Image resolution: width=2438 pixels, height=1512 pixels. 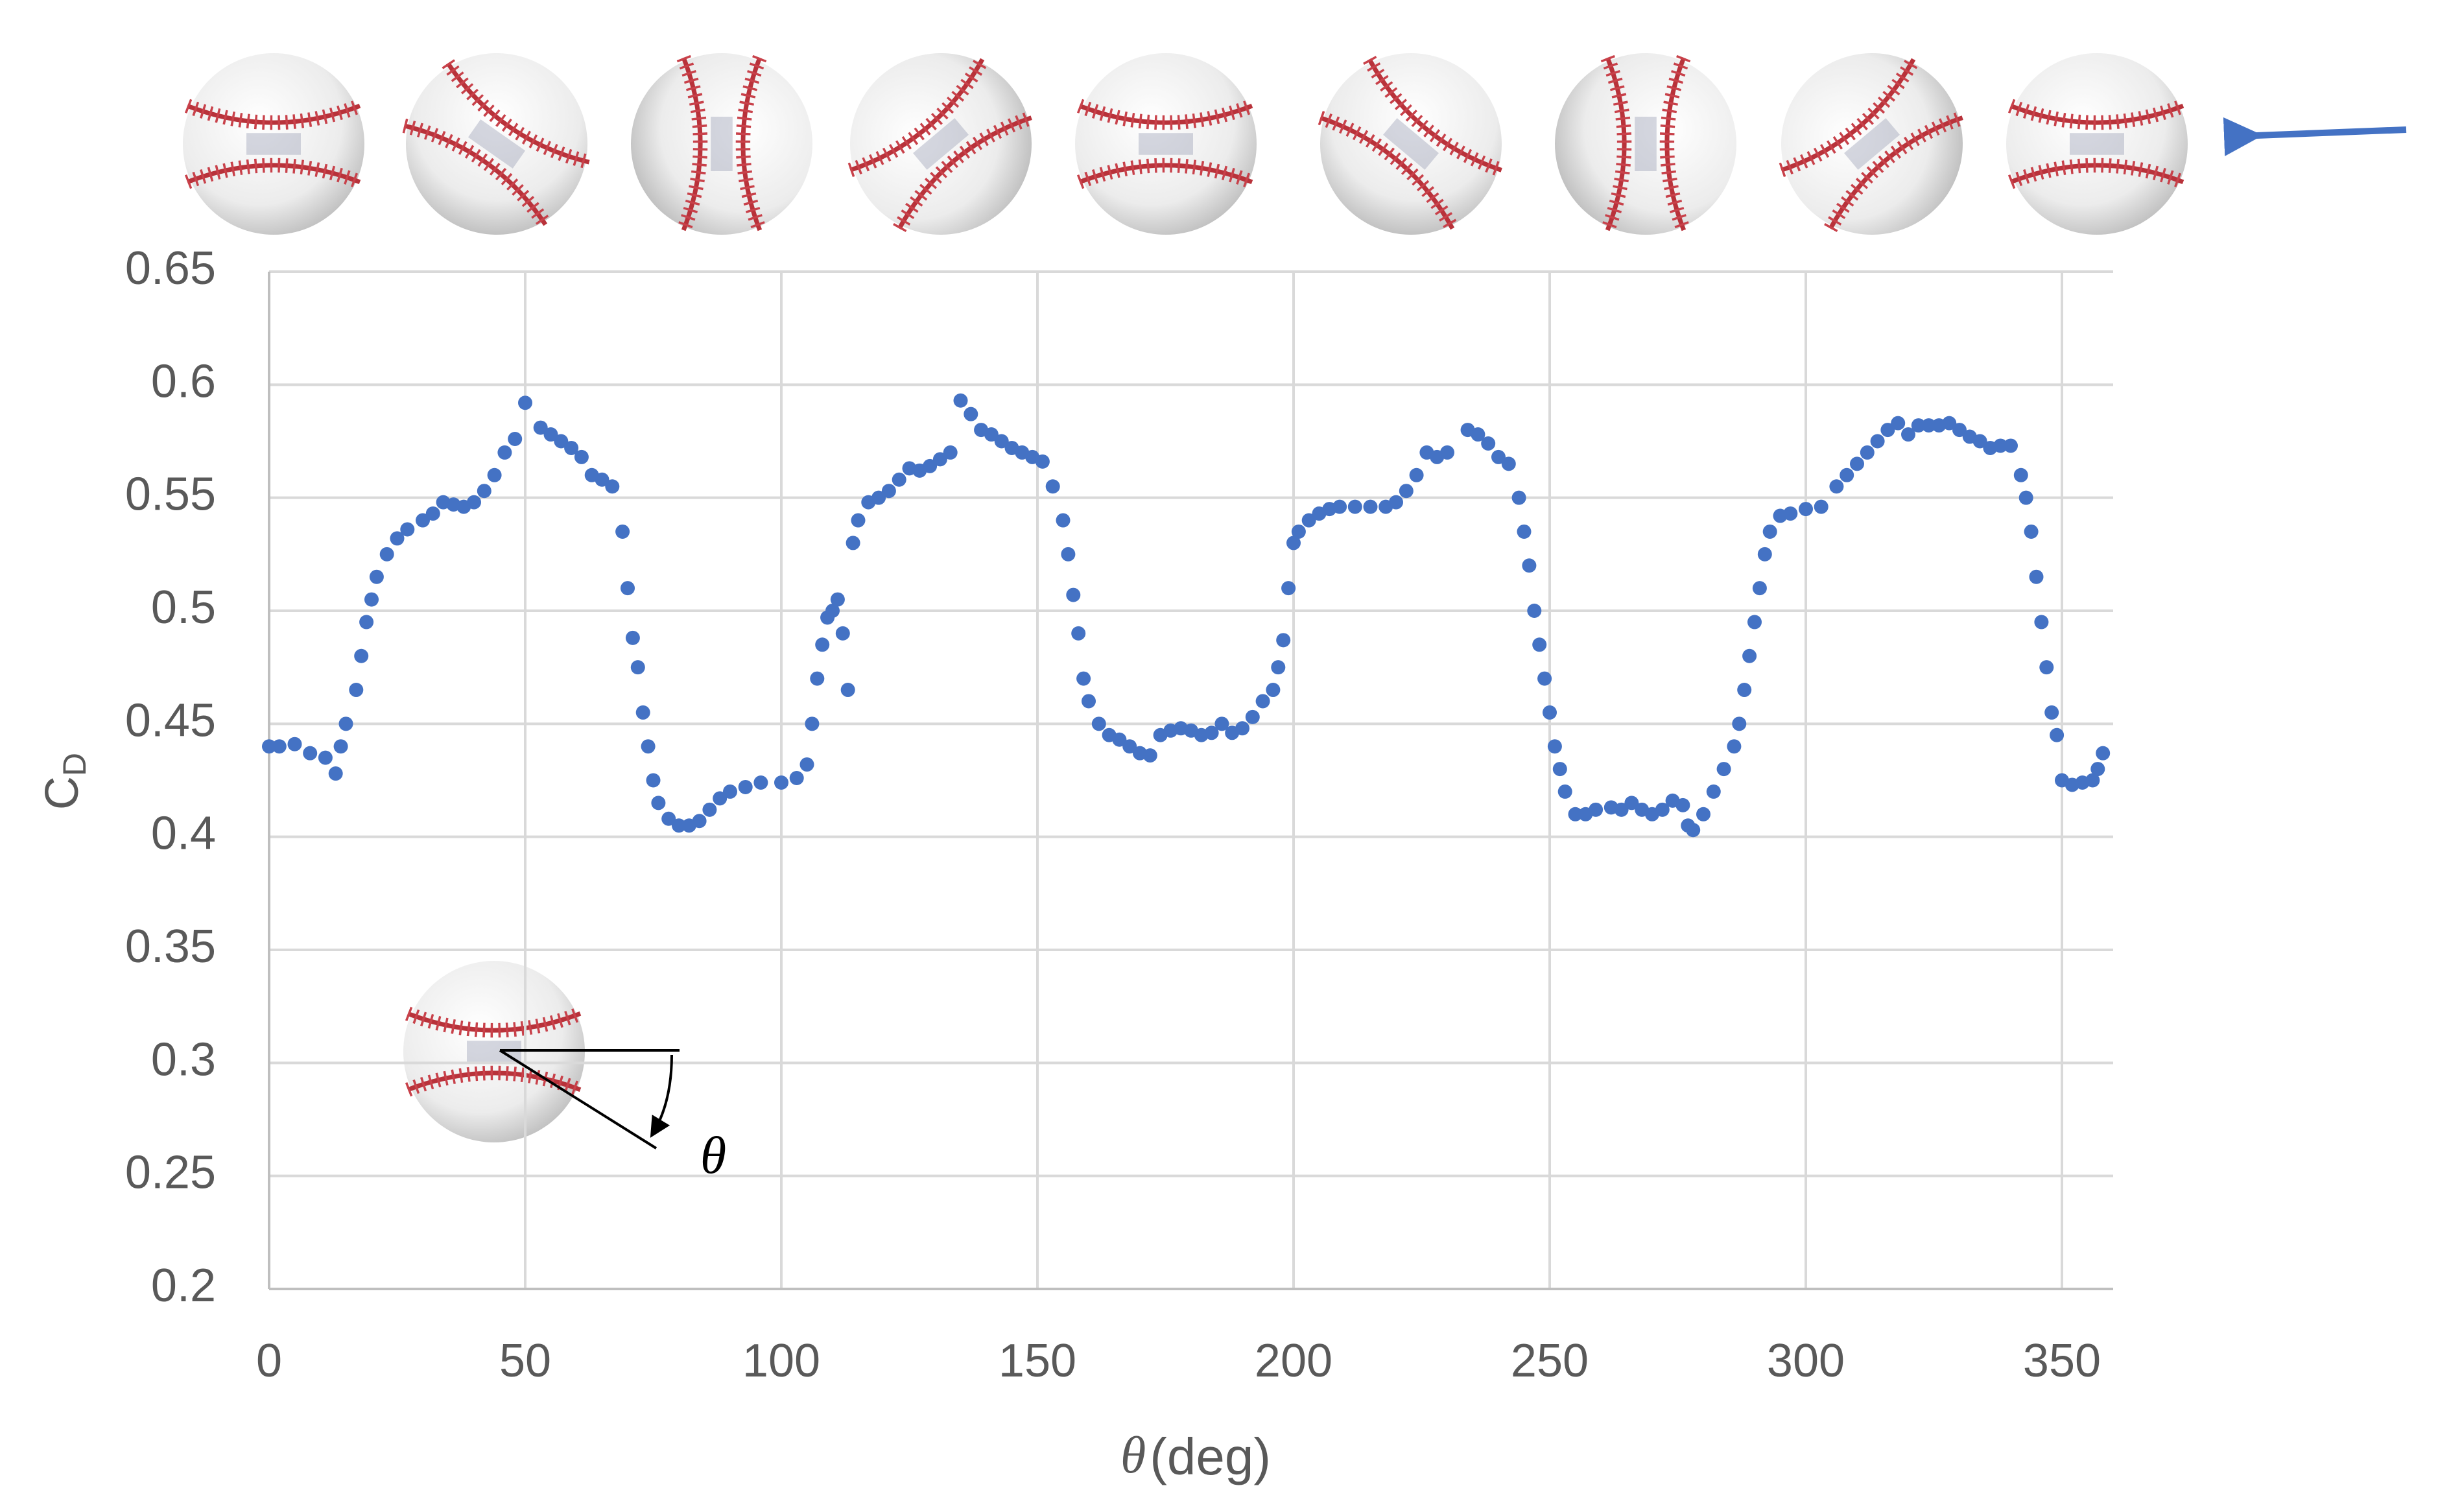 I want to click on x-axis-label-symbol: θ, so click(x=1133, y=1455).